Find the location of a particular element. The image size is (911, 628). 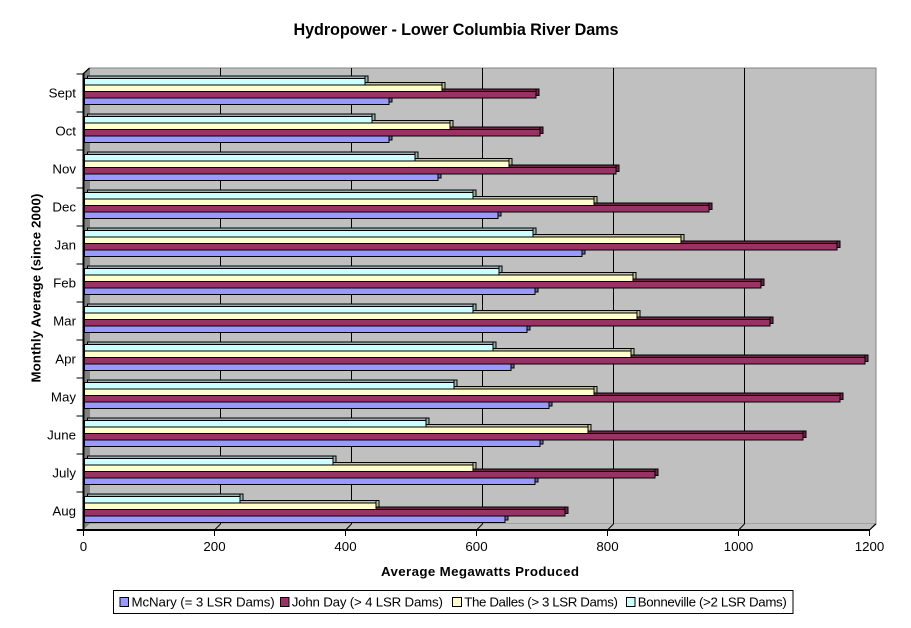

svg-text: John Day (> 4 LSR Dams) is located at coordinates (367, 602).